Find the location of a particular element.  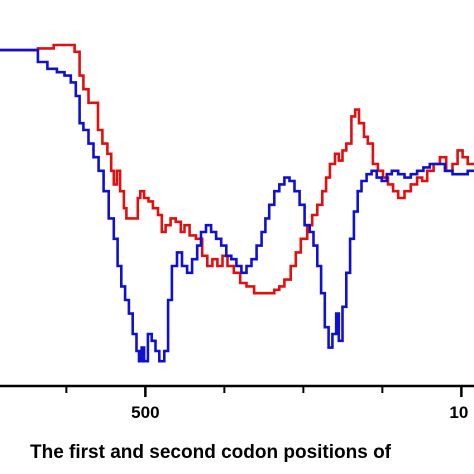

x-axis-ticks: 500 10 is located at coordinates (266, 404).